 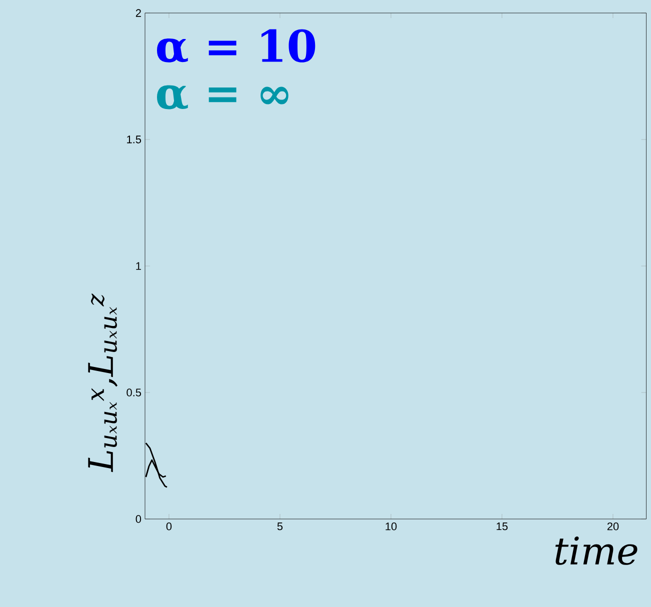 I want to click on x-tick-label: 5, so click(x=280, y=526).